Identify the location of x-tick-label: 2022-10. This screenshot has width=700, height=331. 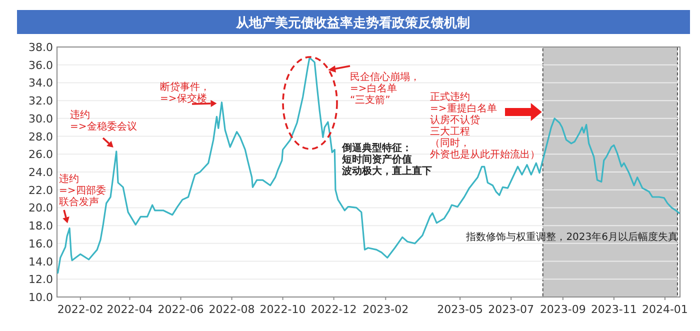
(283, 309).